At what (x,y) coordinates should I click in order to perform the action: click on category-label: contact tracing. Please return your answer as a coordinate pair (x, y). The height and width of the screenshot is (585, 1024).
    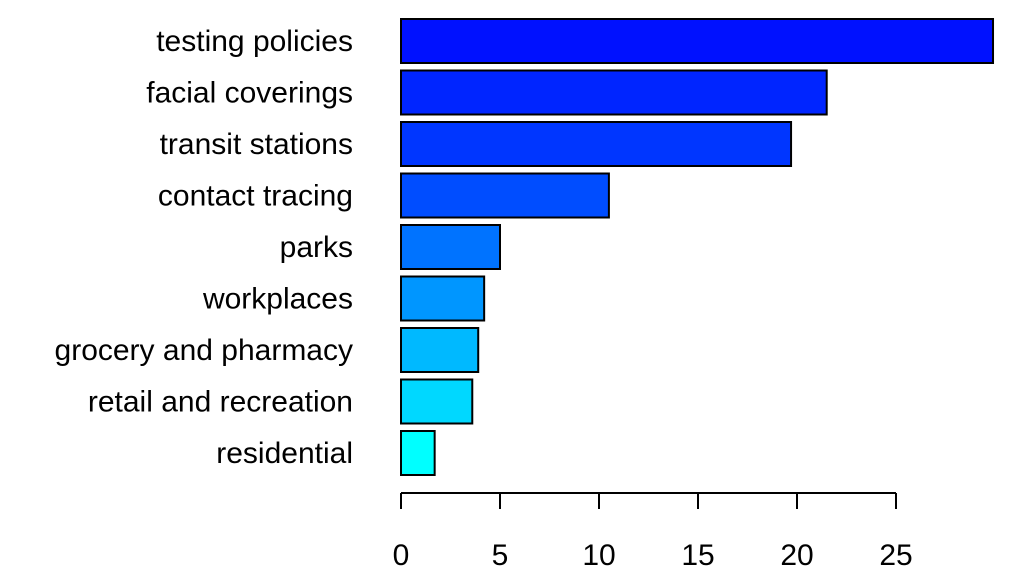
    Looking at the image, I should click on (255, 196).